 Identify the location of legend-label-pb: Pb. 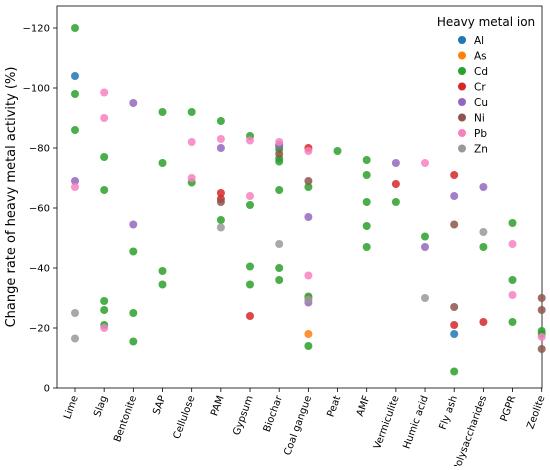
(480, 134).